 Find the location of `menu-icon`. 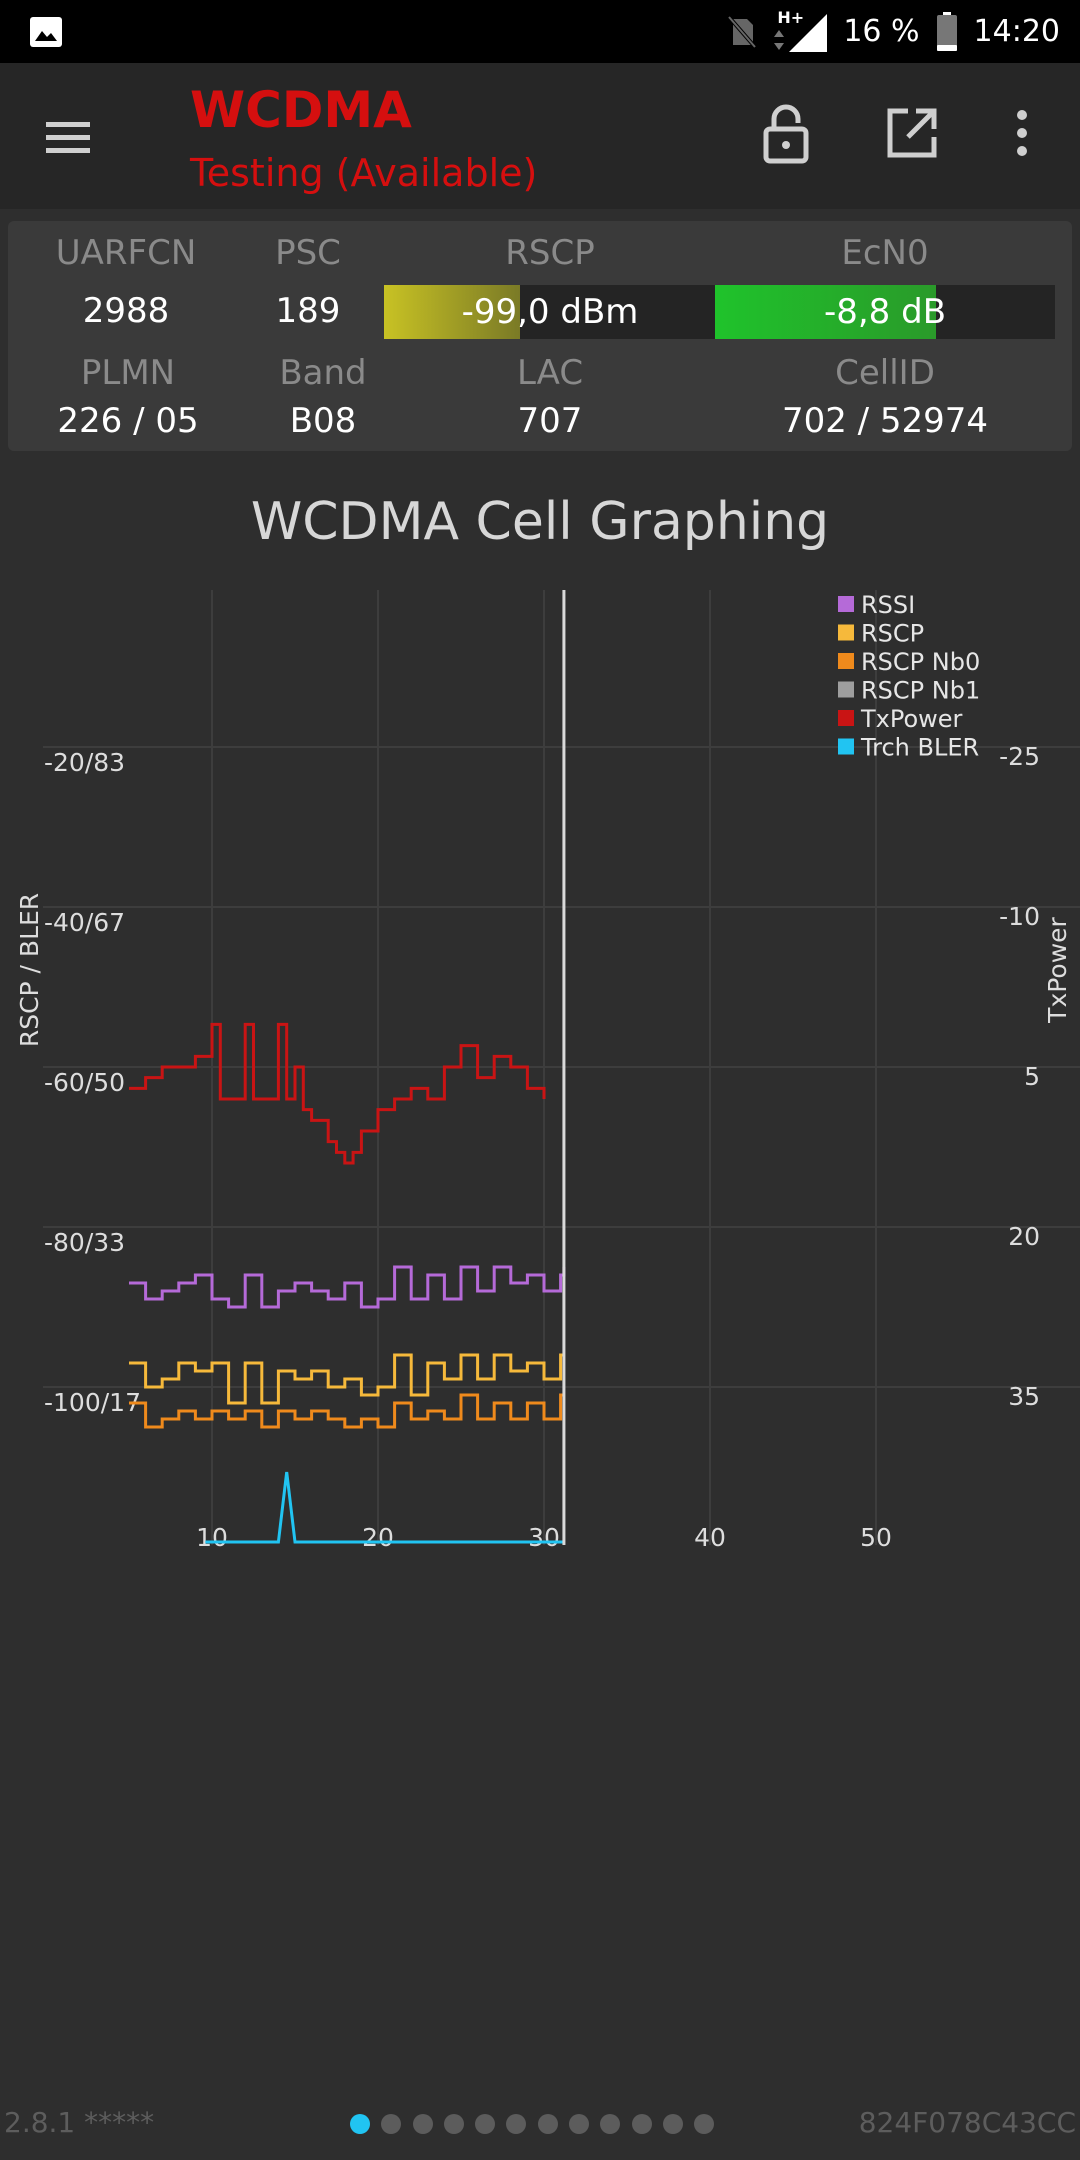

menu-icon is located at coordinates (68, 137).